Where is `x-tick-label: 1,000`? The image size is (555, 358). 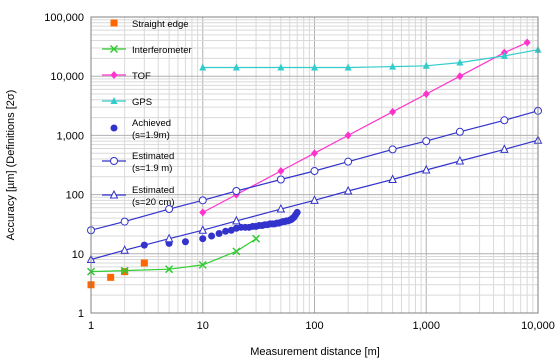
x-tick-label: 1,000 is located at coordinates (426, 326).